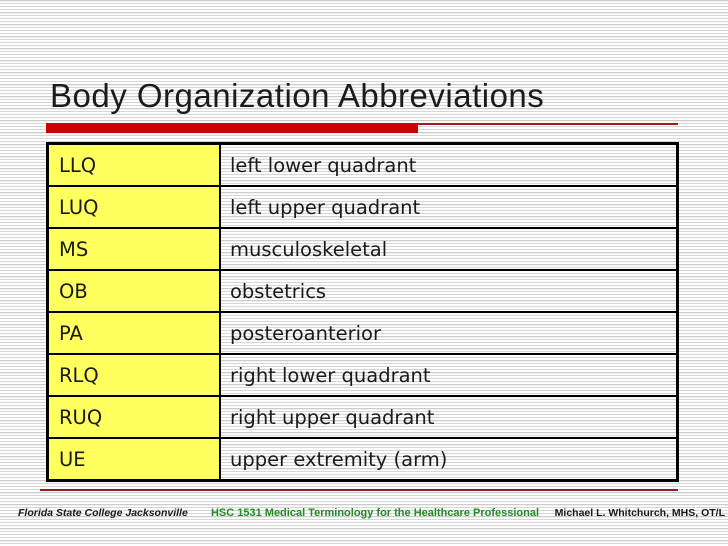 This screenshot has height=546, width=728. Describe the element at coordinates (135, 165) in the screenshot. I see `abbreviation-cell: LLQ` at that location.